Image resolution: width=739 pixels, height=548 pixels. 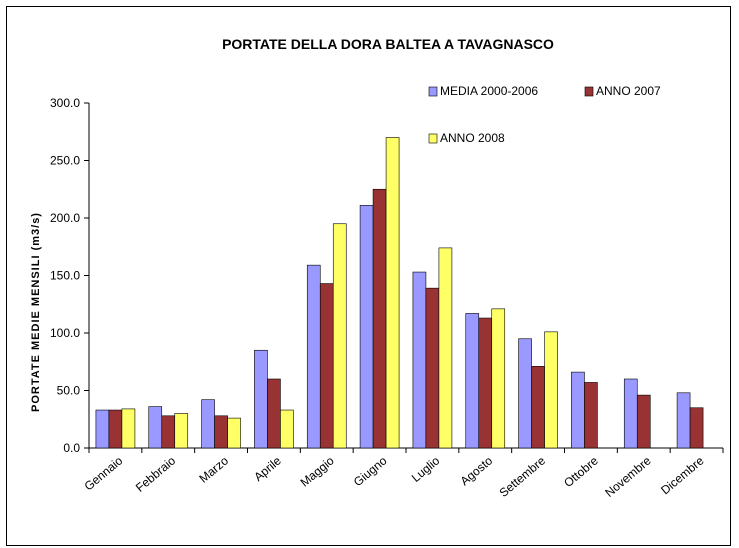 What do you see at coordinates (628, 91) in the screenshot?
I see `legend-label: ANNO 2007` at bounding box center [628, 91].